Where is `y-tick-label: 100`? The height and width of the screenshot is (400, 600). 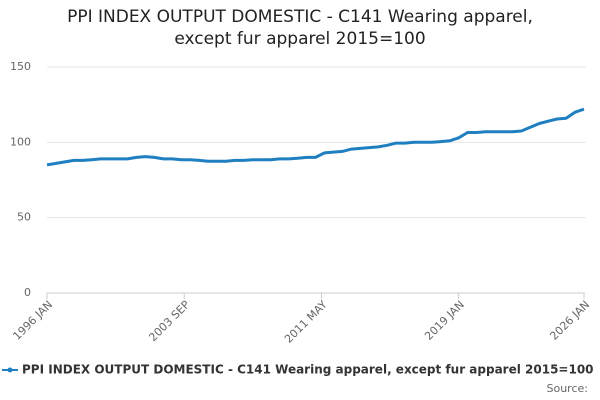 y-tick-label: 100 is located at coordinates (20, 141).